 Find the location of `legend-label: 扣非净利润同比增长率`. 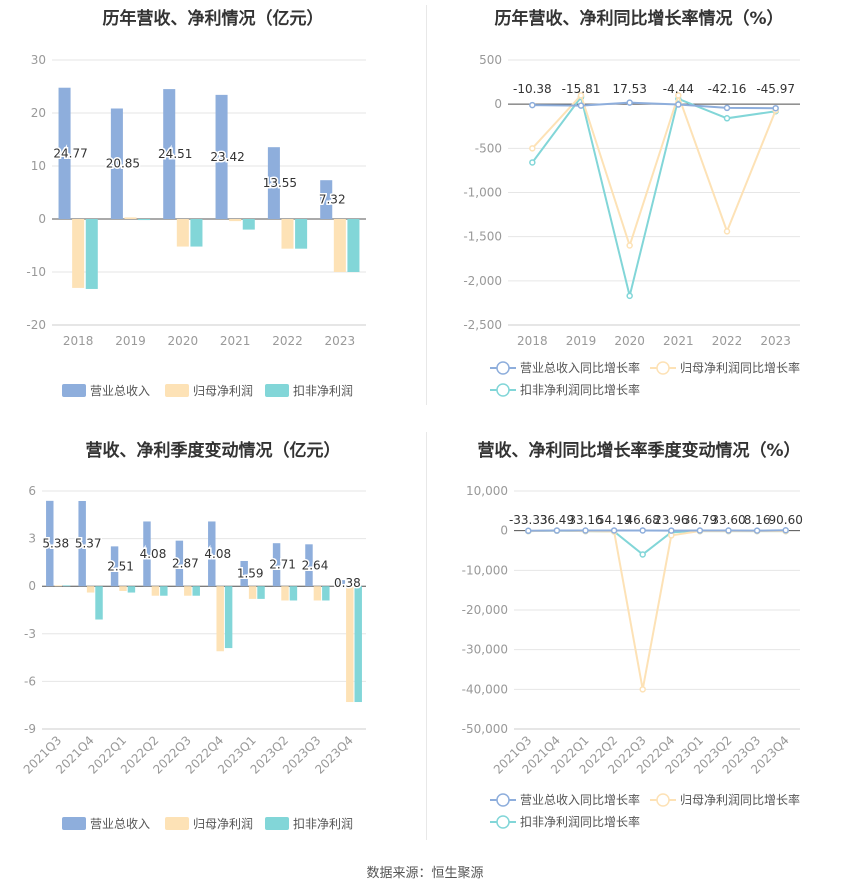

legend-label: 扣非净利润同比增长率 is located at coordinates (580, 389).